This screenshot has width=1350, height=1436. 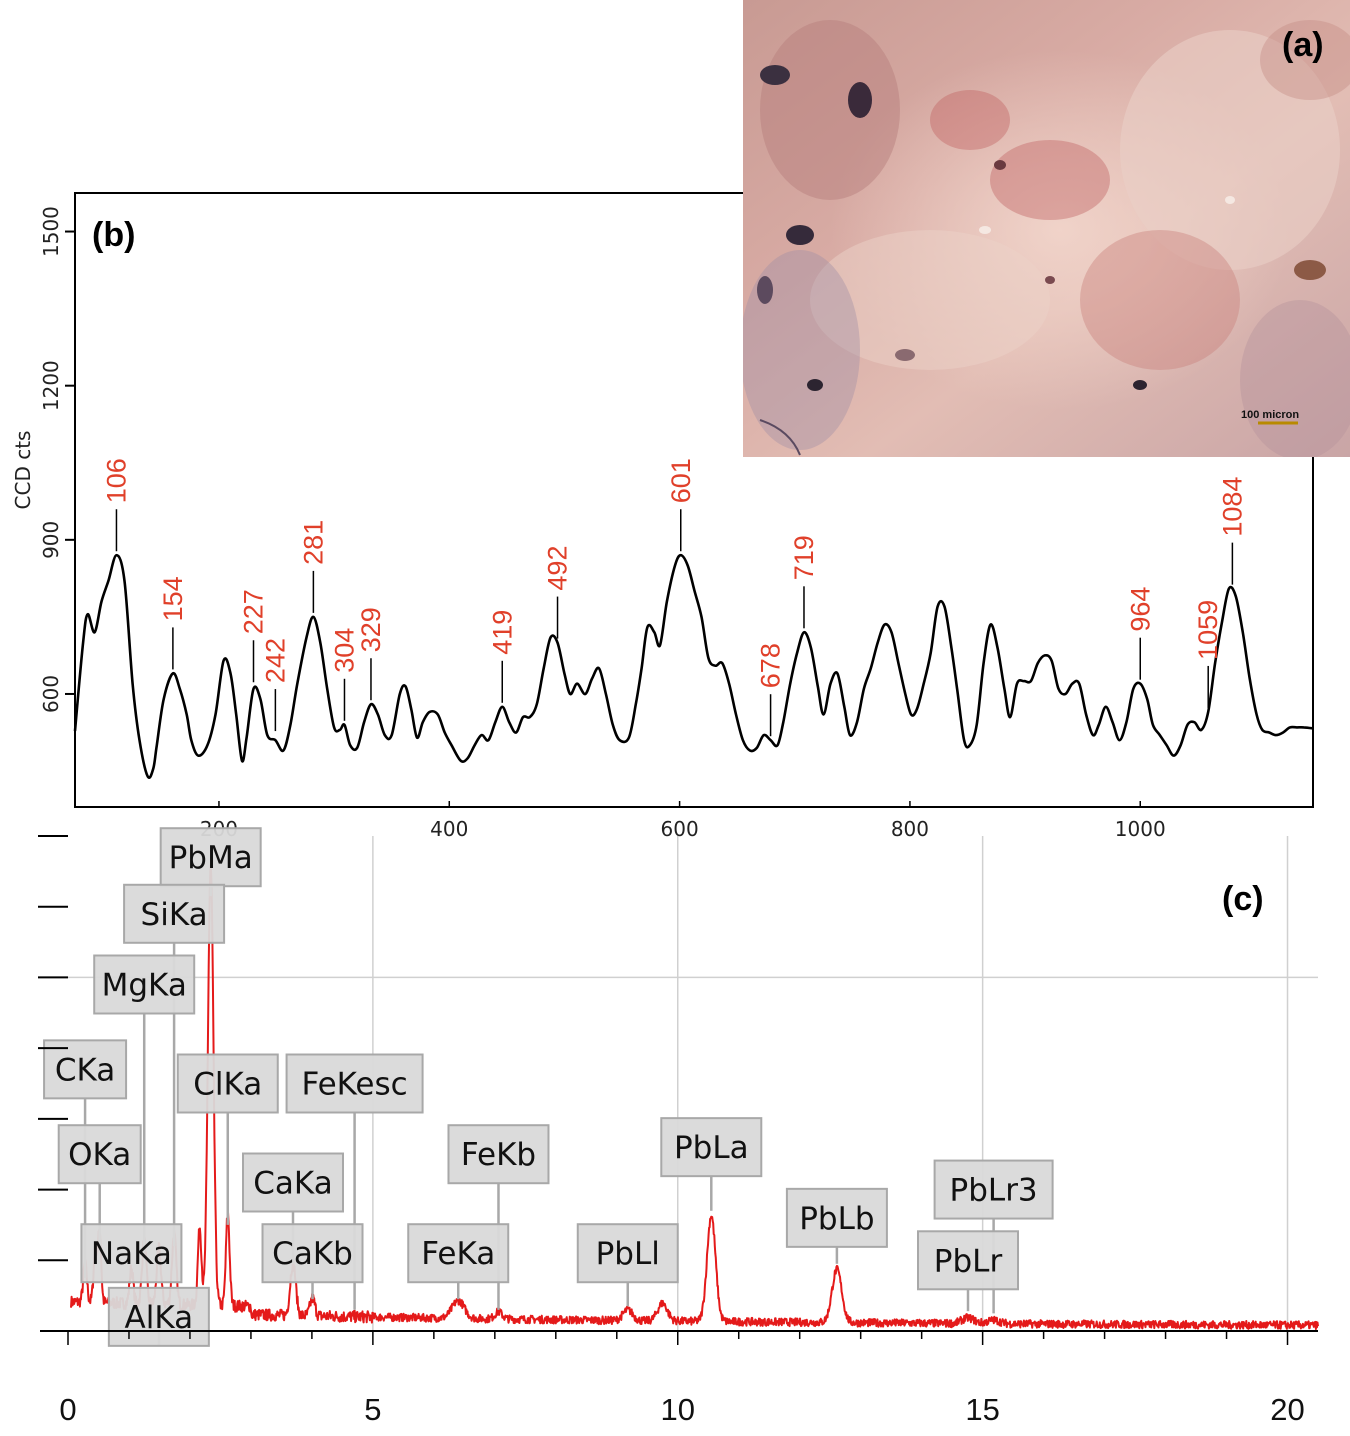 I want to click on eds-label-callout: PbMa, so click(x=210, y=862).